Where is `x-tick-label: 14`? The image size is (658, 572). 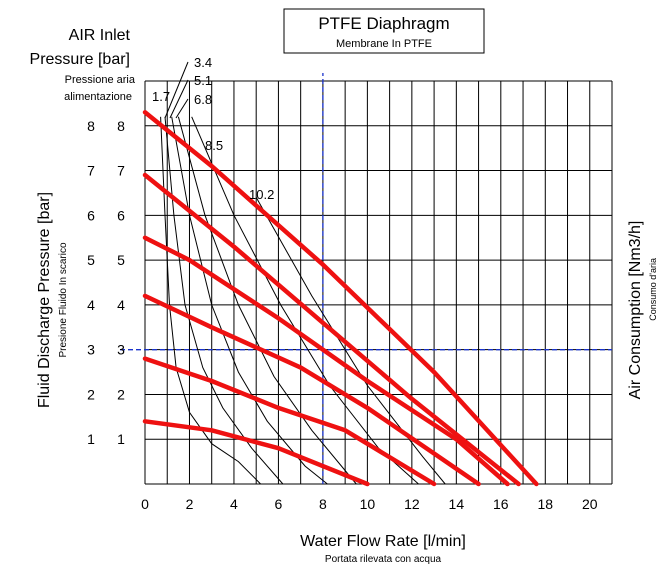
x-tick-label: 14 is located at coordinates (457, 504).